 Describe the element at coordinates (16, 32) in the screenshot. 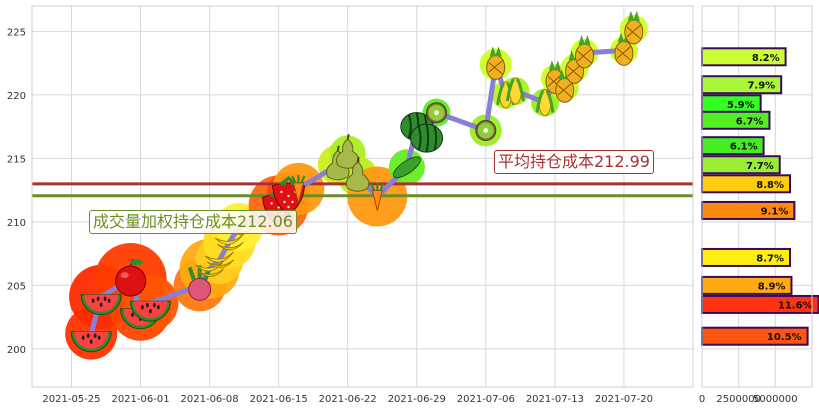

I see `y-tick-label: 225` at that location.